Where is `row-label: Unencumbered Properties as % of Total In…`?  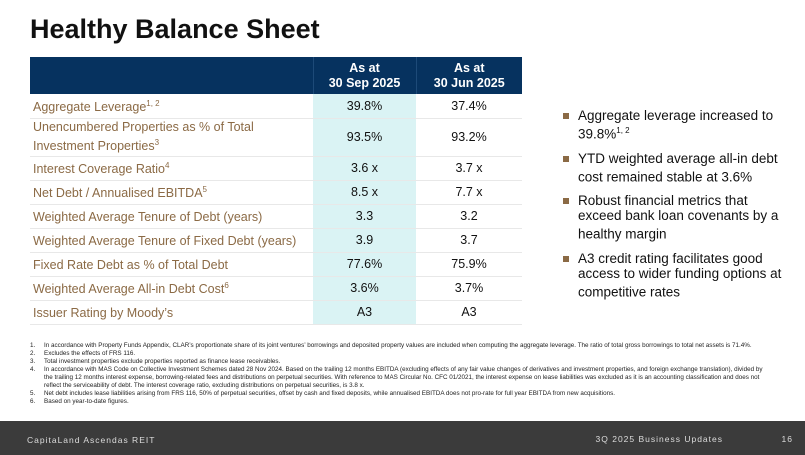
row-label: Unencumbered Properties as % of Total In… is located at coordinates (171, 137).